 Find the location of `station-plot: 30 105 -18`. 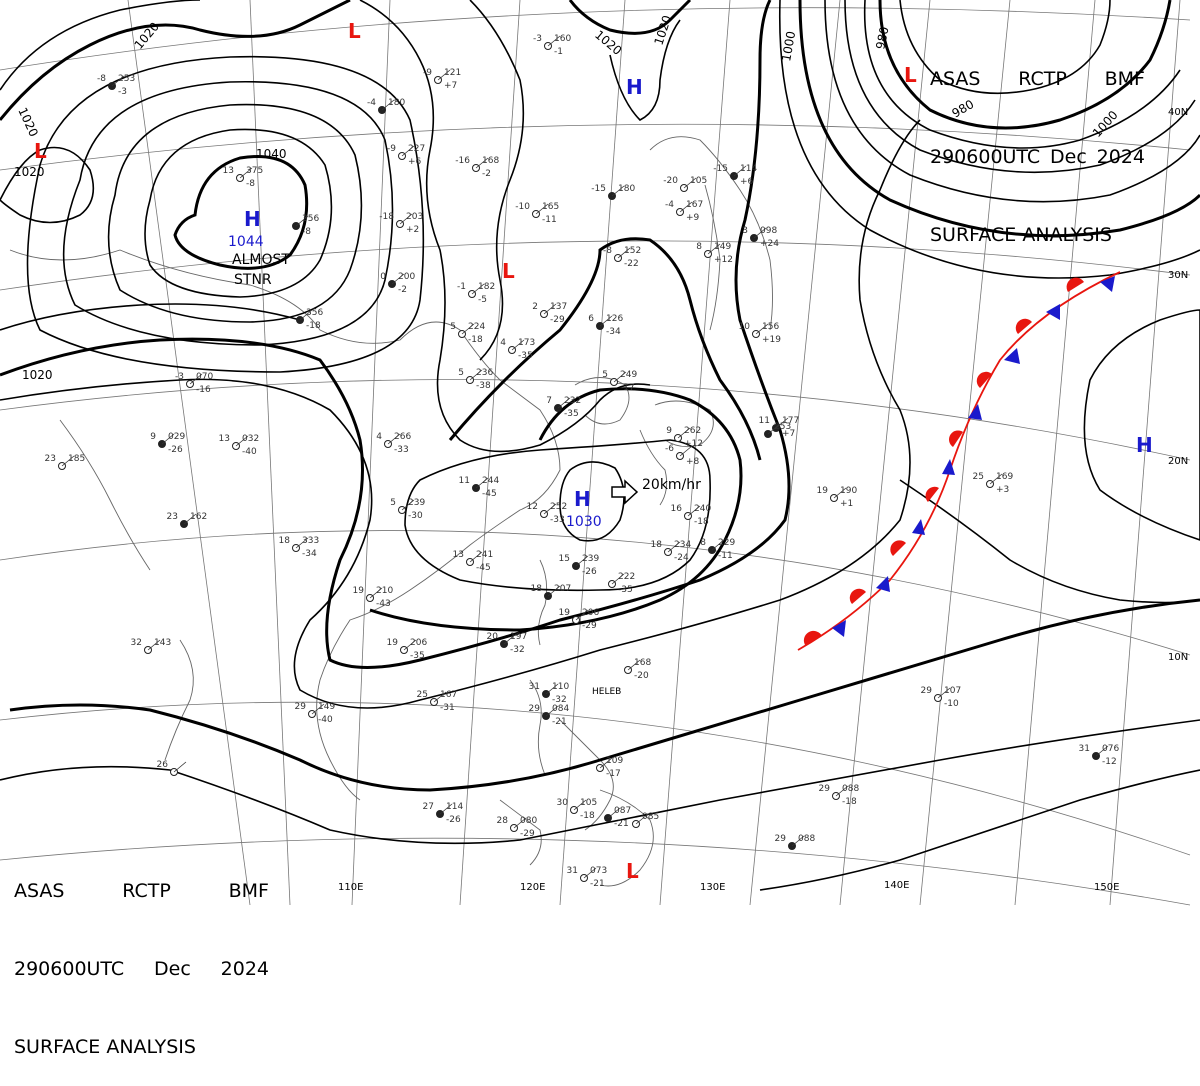

station-plot: 30 105 -18 is located at coordinates (577, 809).